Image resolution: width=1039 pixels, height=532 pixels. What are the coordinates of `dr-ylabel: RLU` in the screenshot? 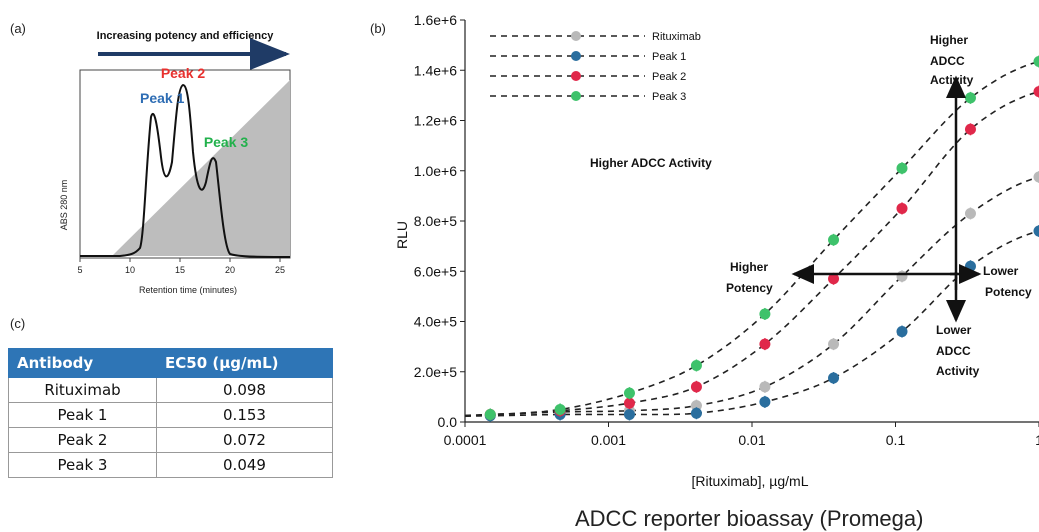 It's located at (402, 235).